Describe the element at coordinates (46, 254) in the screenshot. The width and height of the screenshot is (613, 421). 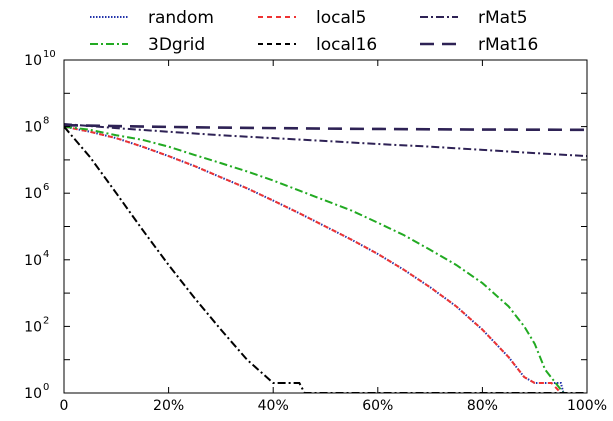
I see `y-tick-label-exponent: 4` at that location.